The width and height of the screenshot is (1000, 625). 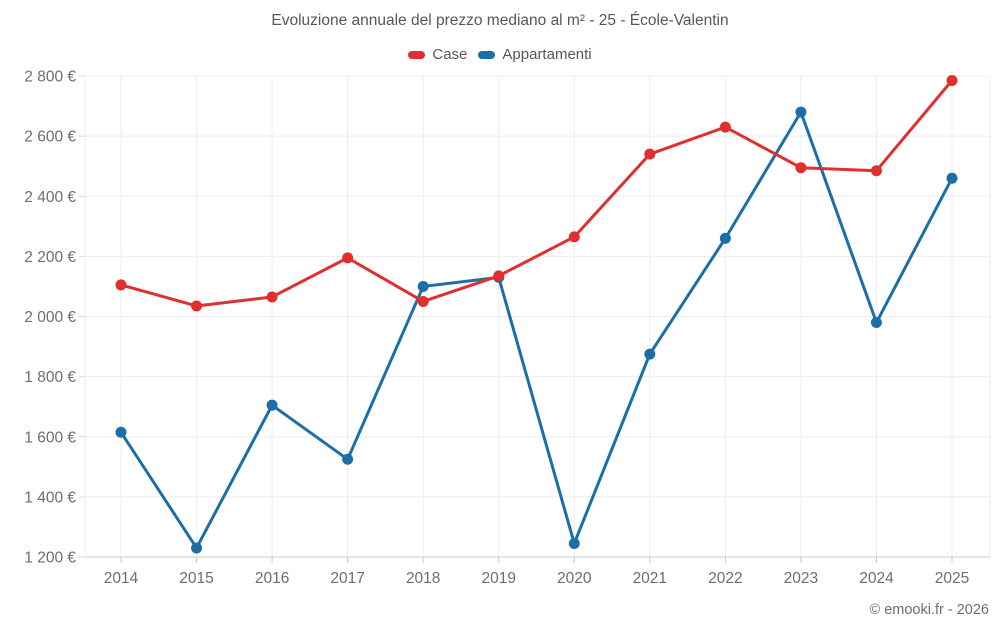 I want to click on data-point-case-2017, so click(x=348, y=258).